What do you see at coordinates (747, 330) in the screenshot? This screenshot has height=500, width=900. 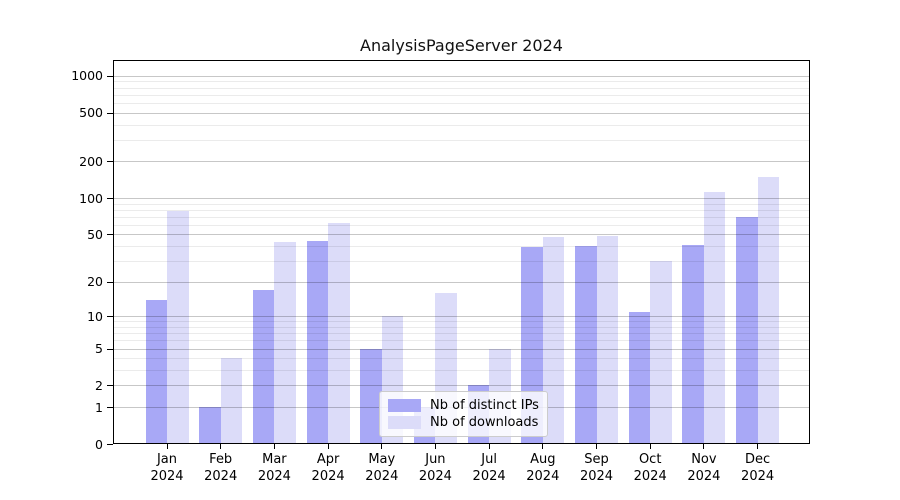 I see `bar-ips-dec` at bounding box center [747, 330].